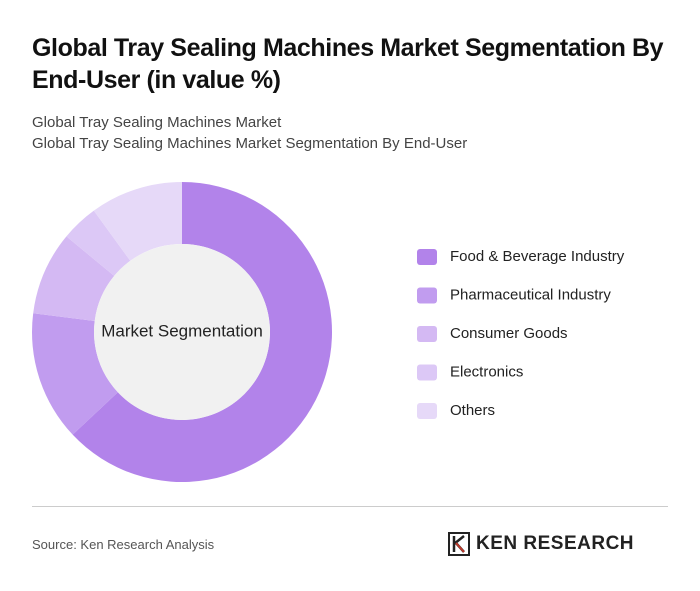 This screenshot has height=591, width=700. I want to click on legend-label: Food & Beverage Industry, so click(537, 256).